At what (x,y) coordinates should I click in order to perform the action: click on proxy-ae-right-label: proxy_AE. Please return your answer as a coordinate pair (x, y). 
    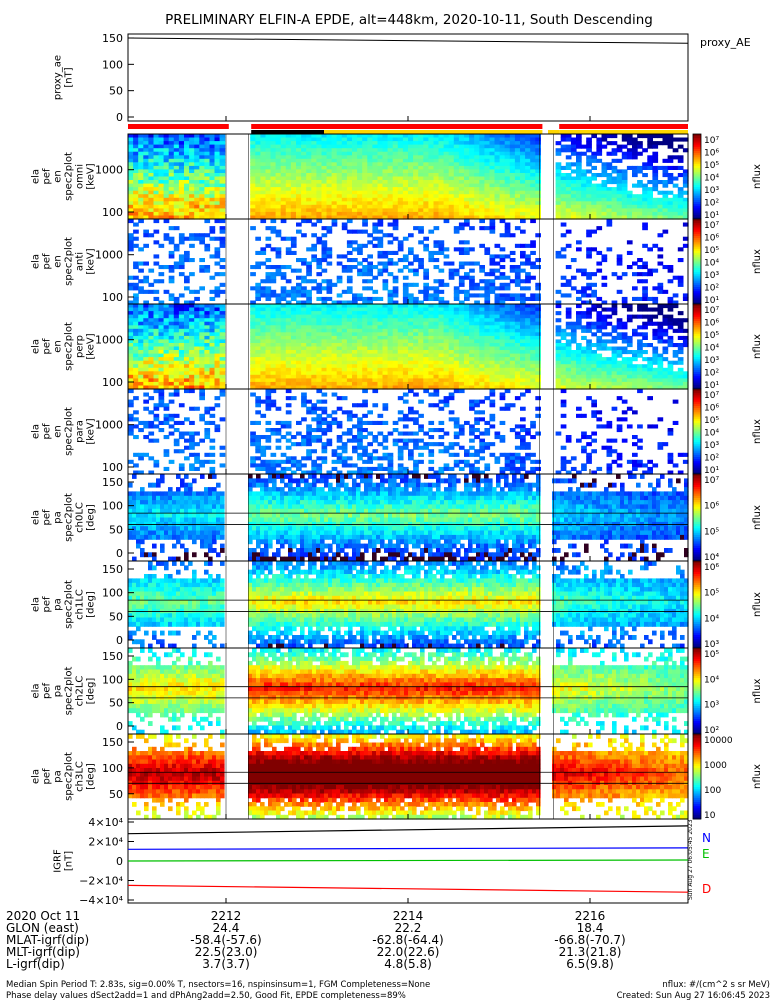
    Looking at the image, I should click on (725, 42).